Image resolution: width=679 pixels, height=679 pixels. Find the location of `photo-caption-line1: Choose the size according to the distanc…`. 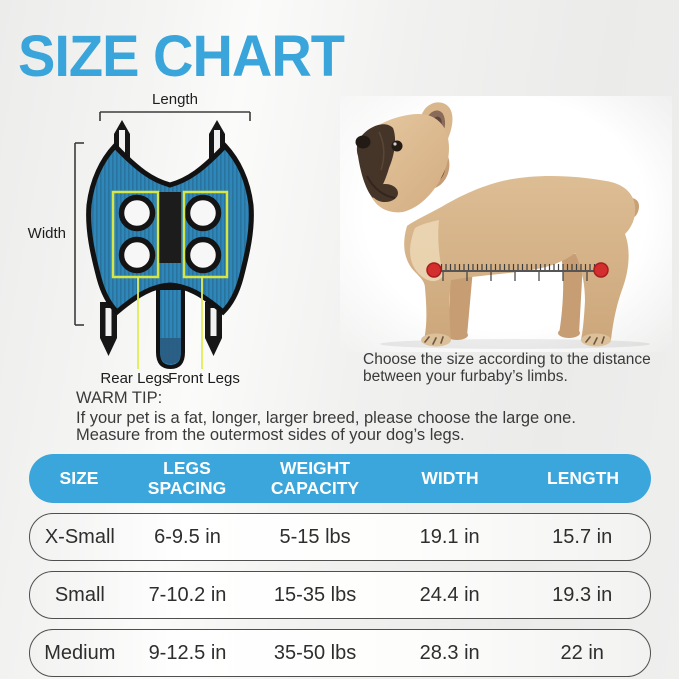

photo-caption-line1: Choose the size according to the distanc… is located at coordinates (507, 359).